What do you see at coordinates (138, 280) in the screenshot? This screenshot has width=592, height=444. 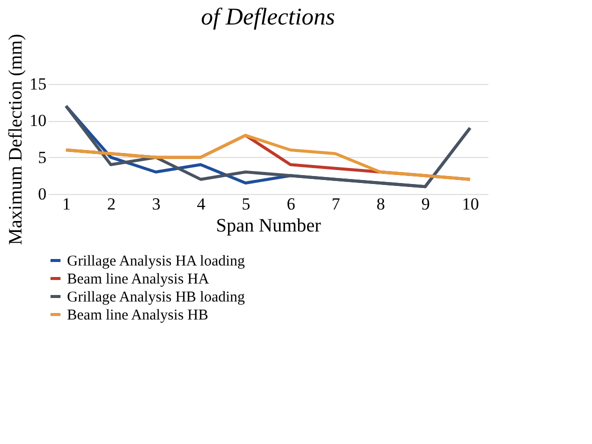 I see `legend-label: Beam line Analysis HA` at bounding box center [138, 280].